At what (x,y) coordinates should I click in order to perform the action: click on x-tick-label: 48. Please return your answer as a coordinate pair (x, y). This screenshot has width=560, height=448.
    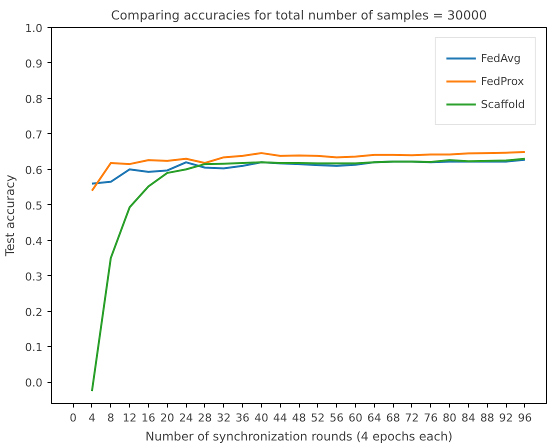
    Looking at the image, I should click on (299, 418).